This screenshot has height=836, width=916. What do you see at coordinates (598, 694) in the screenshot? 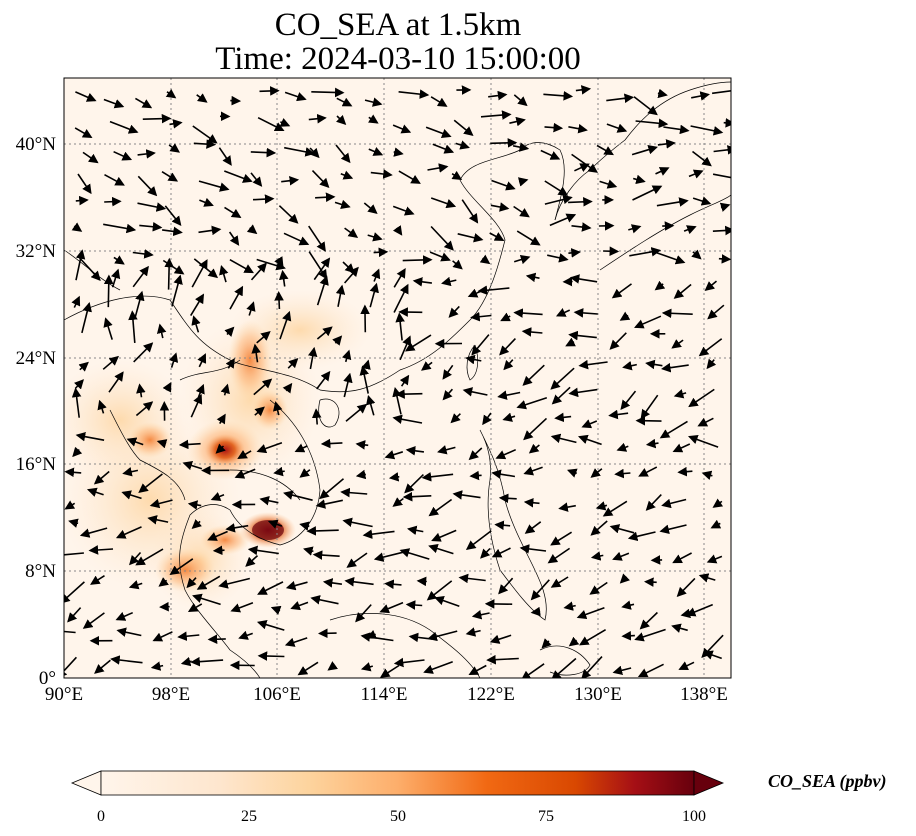
I see `lon-tick-label: 130°E` at bounding box center [598, 694].